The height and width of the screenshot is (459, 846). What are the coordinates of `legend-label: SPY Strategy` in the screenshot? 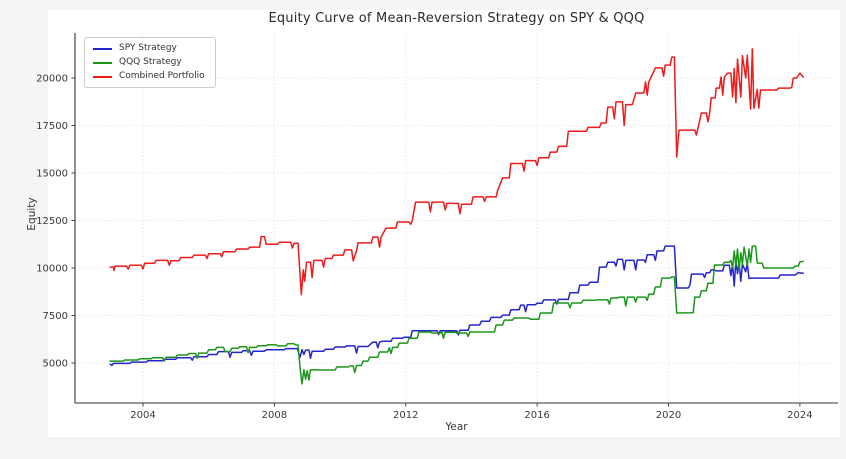 It's located at (148, 48).